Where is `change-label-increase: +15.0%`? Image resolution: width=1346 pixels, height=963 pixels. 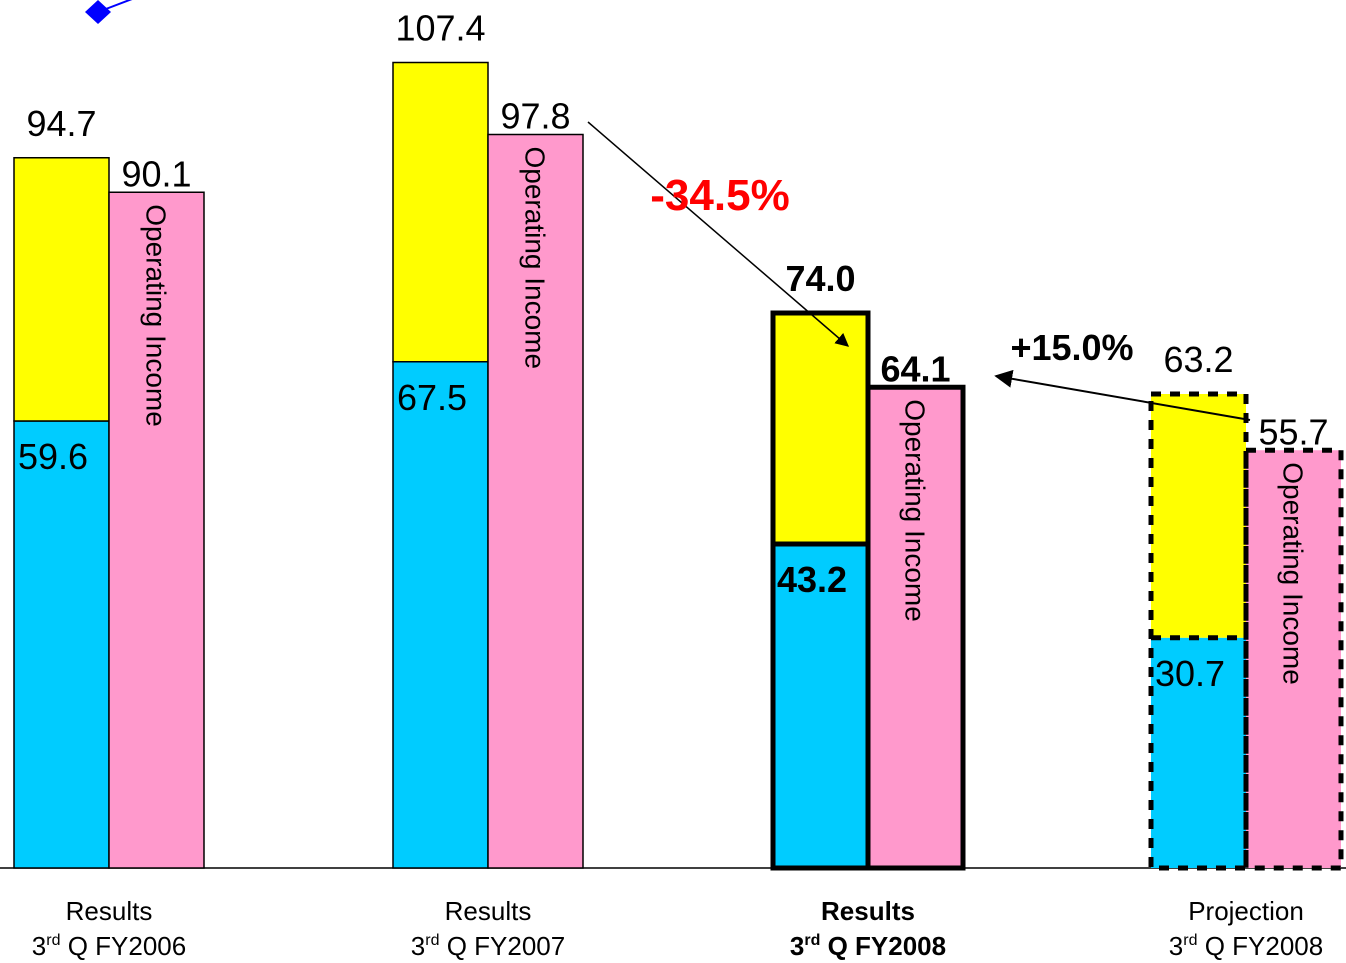
change-label-increase: +15.0% is located at coordinates (1071, 347).